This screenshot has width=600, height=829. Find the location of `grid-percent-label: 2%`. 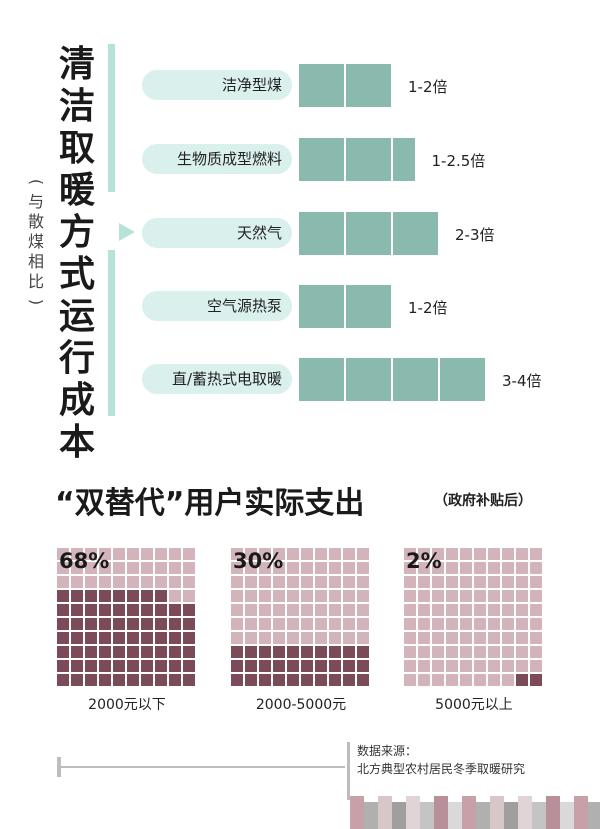

grid-percent-label: 2% is located at coordinates (424, 561).